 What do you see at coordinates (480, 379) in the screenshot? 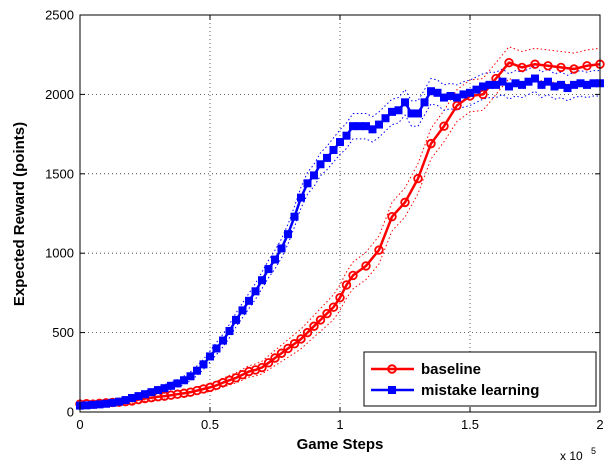
I see `legend: baseline mistake learning` at bounding box center [480, 379].